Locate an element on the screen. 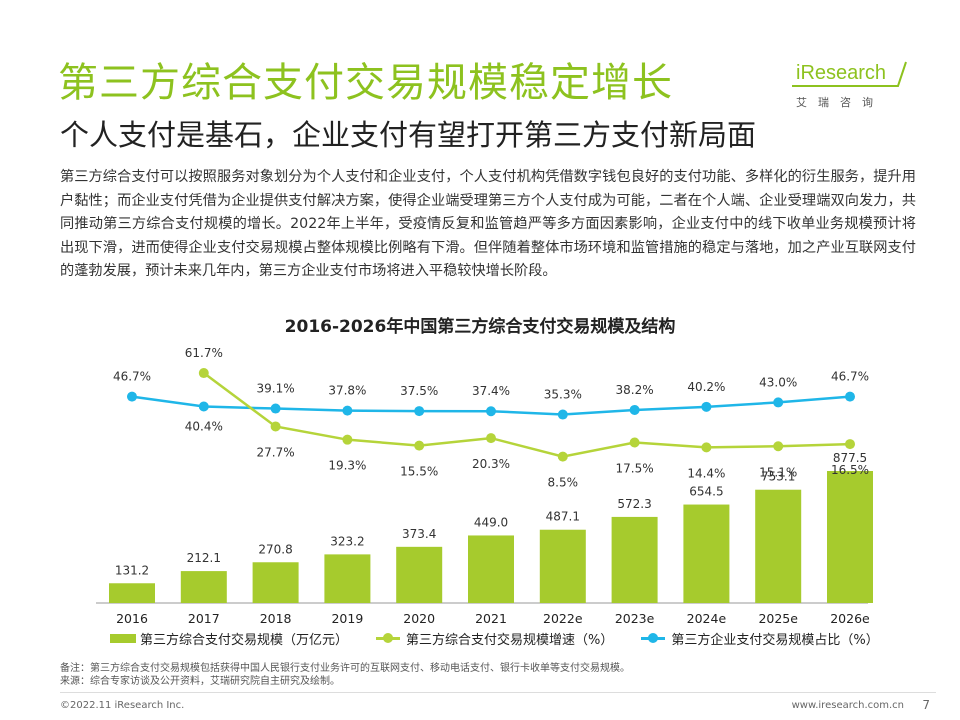  bar-2025e is located at coordinates (778, 546).